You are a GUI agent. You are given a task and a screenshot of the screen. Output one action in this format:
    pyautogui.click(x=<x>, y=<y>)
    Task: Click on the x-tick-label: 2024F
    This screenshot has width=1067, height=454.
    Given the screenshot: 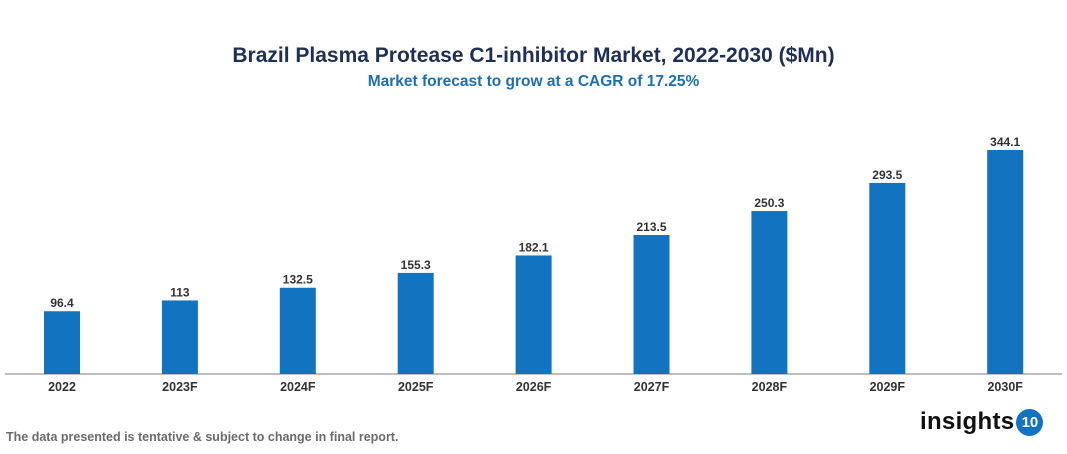 What is the action you would take?
    pyautogui.click(x=298, y=387)
    